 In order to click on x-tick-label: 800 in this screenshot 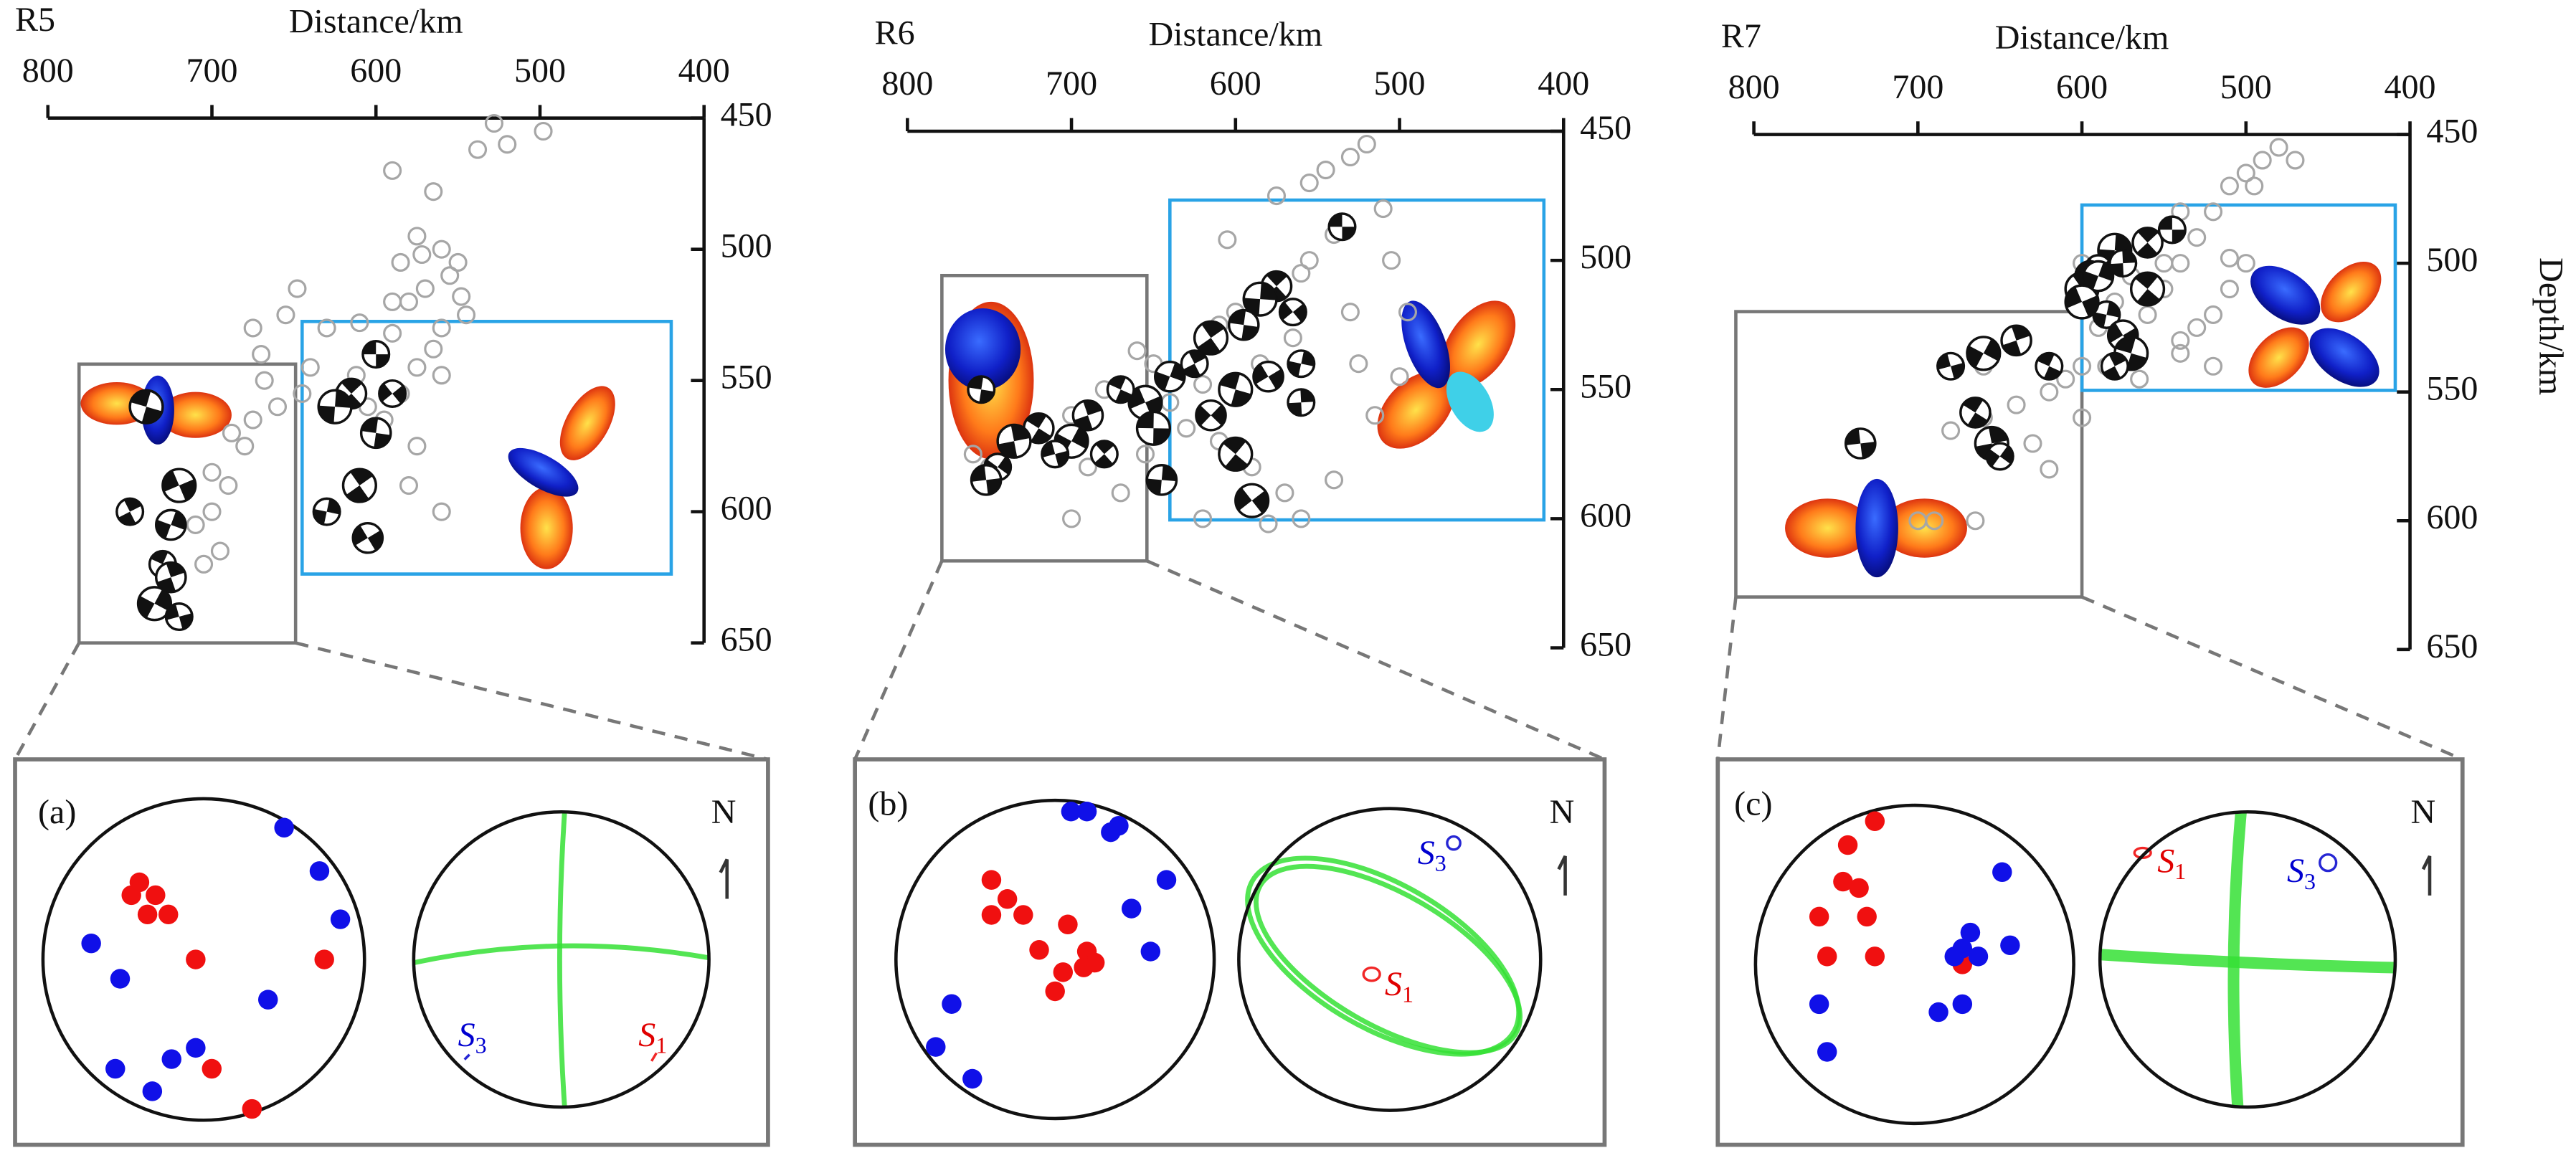, I will do `click(907, 84)`.